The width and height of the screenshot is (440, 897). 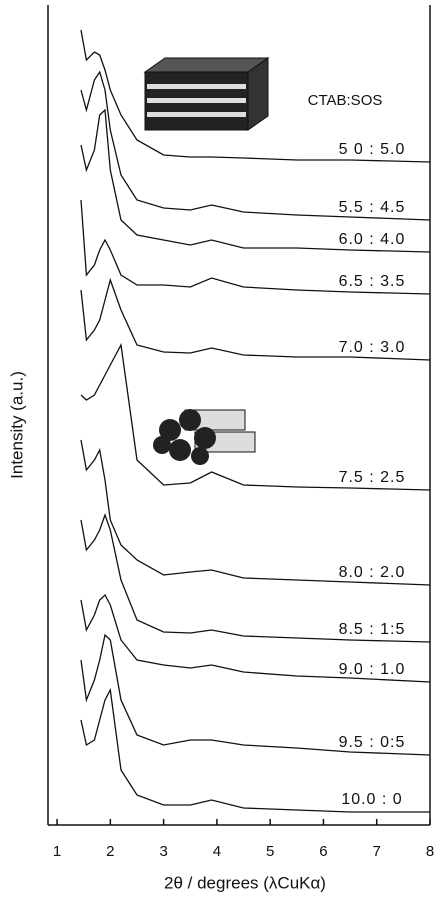 What do you see at coordinates (270, 851) in the screenshot?
I see `x-tick-label: 5` at bounding box center [270, 851].